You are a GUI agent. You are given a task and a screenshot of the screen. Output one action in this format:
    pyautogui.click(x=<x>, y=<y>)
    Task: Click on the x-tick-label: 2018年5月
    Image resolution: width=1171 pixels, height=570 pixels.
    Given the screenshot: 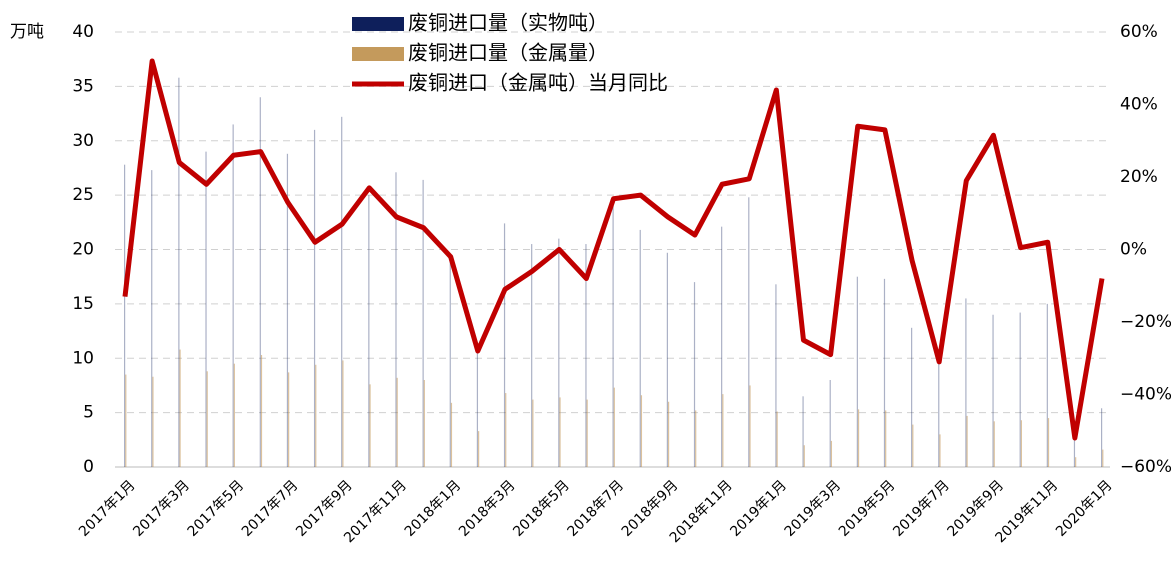 What is the action you would take?
    pyautogui.click(x=541, y=508)
    